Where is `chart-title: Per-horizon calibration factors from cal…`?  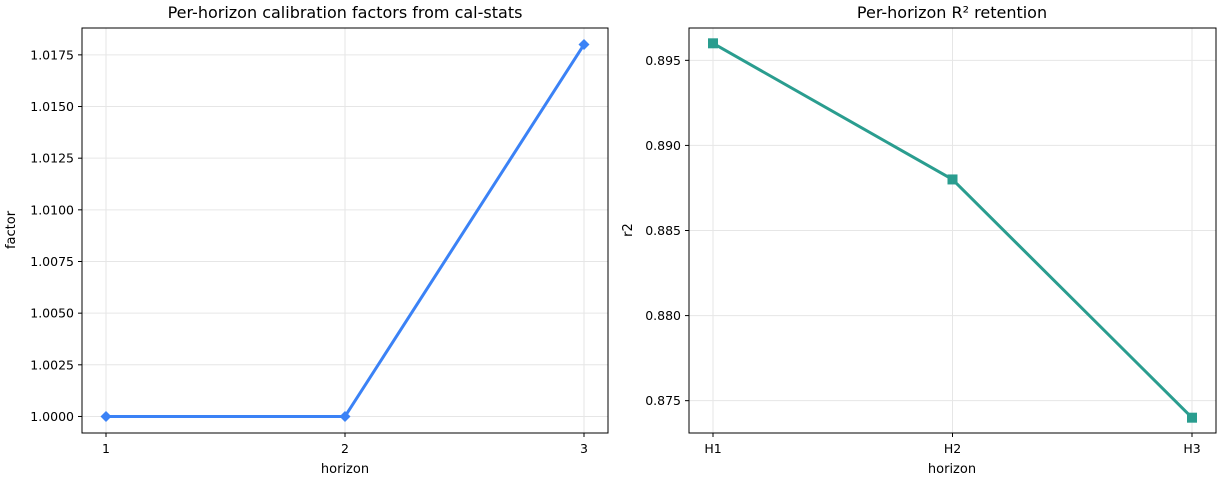 chart-title: Per-horizon calibration factors from cal… is located at coordinates (345, 12).